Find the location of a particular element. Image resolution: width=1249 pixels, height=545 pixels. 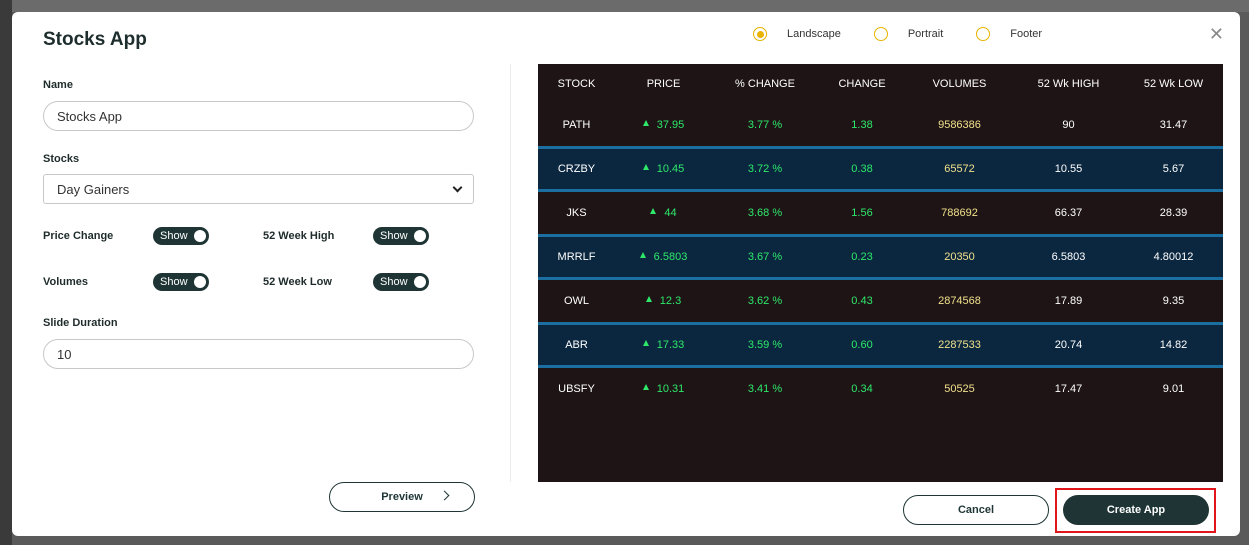

cell-52wk-low: 14.82 is located at coordinates (1173, 345).